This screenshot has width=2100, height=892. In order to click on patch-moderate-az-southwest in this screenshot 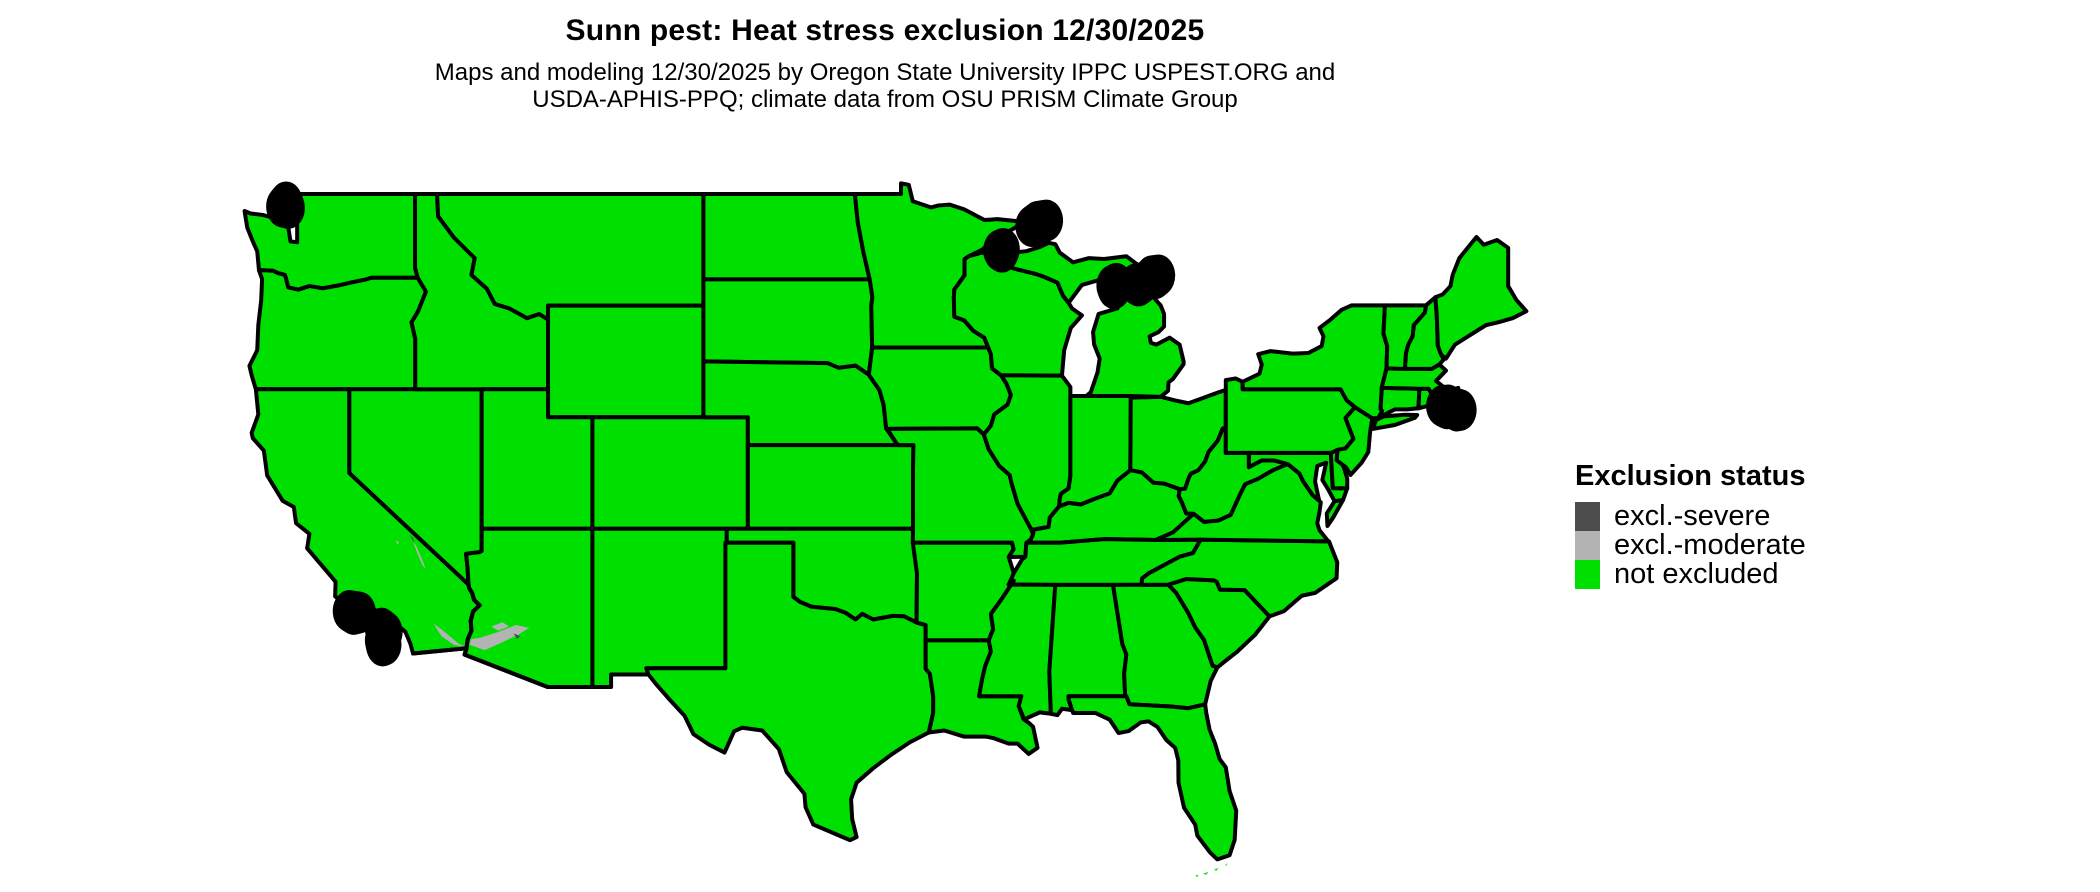, I will do `click(499, 638)`.